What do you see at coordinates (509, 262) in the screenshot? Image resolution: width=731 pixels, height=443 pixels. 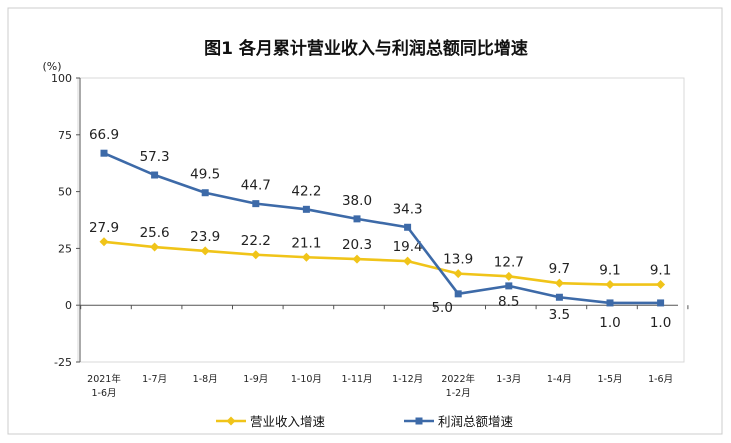 I see `revenue-data-label: 12.7` at bounding box center [509, 262].